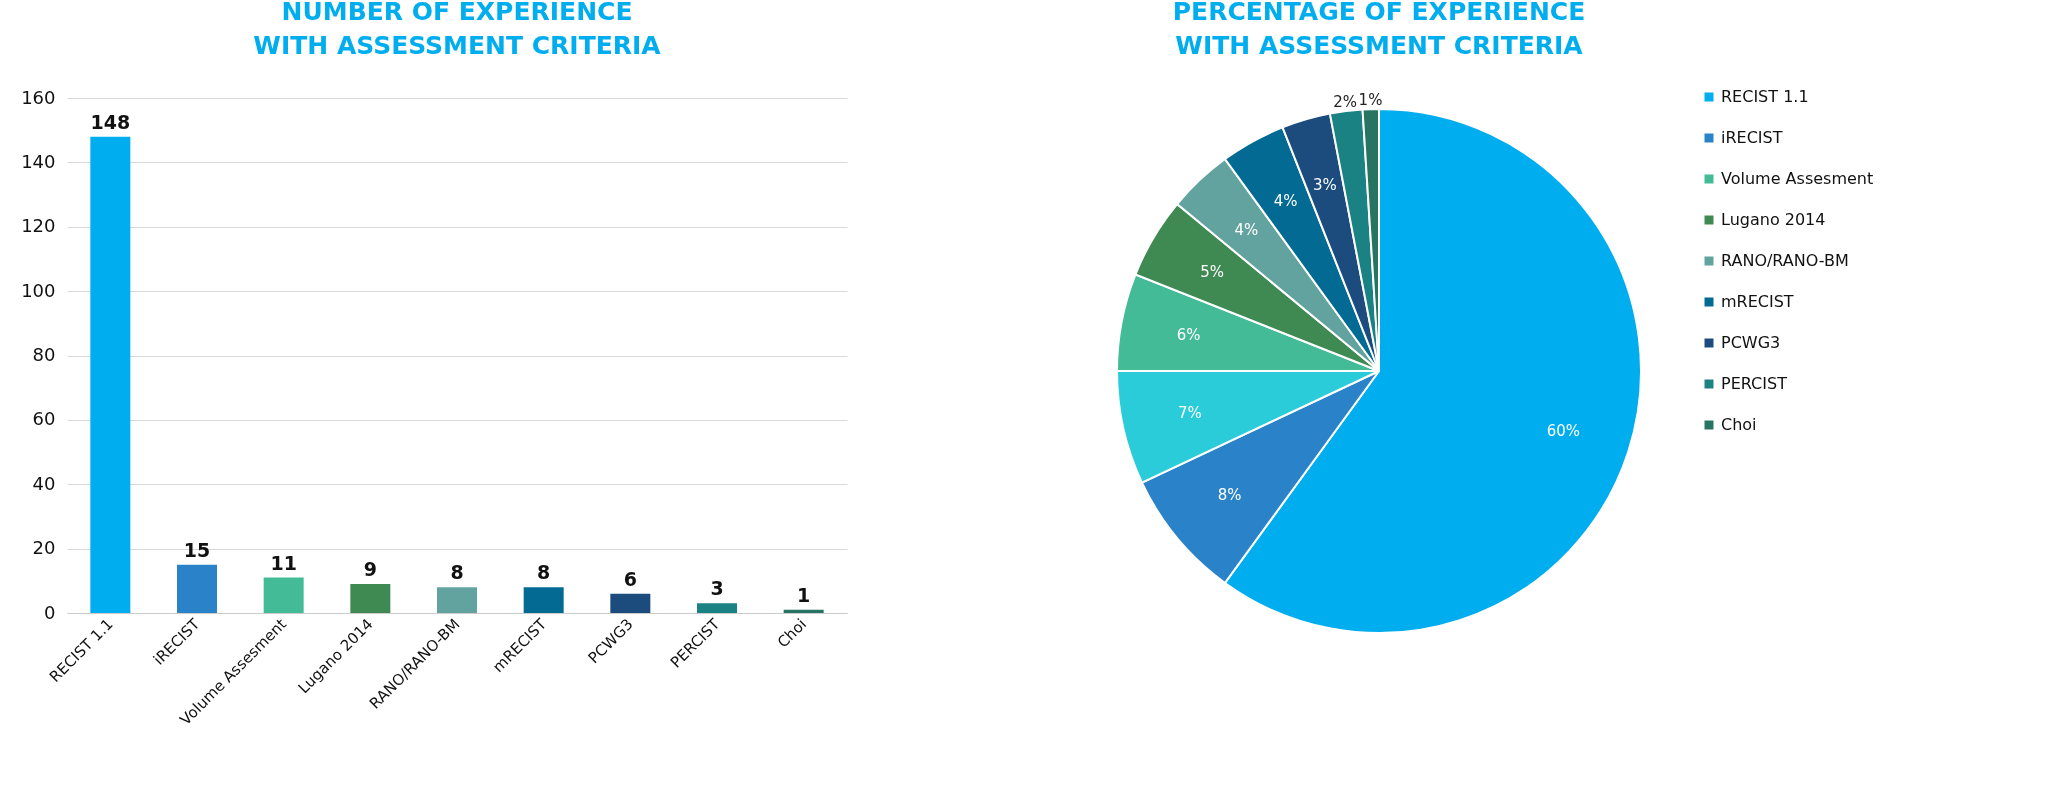 The height and width of the screenshot is (806, 2061). I want to click on y-tick-label: 80, so click(44, 354).